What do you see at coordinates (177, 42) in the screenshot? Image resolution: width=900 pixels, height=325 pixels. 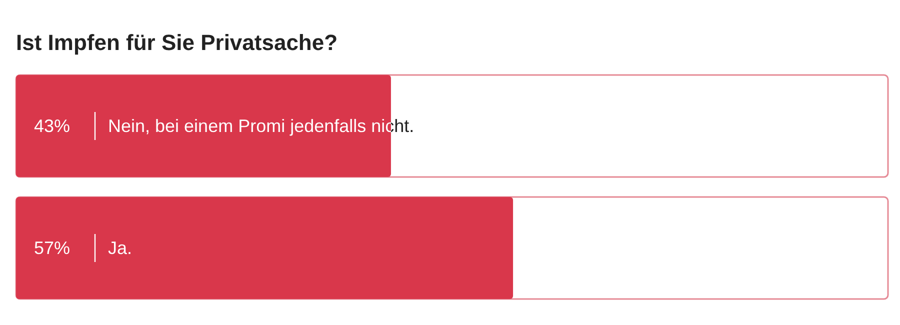 I see `chart-title: Ist Impfen für Sie Privatsache?` at bounding box center [177, 42].